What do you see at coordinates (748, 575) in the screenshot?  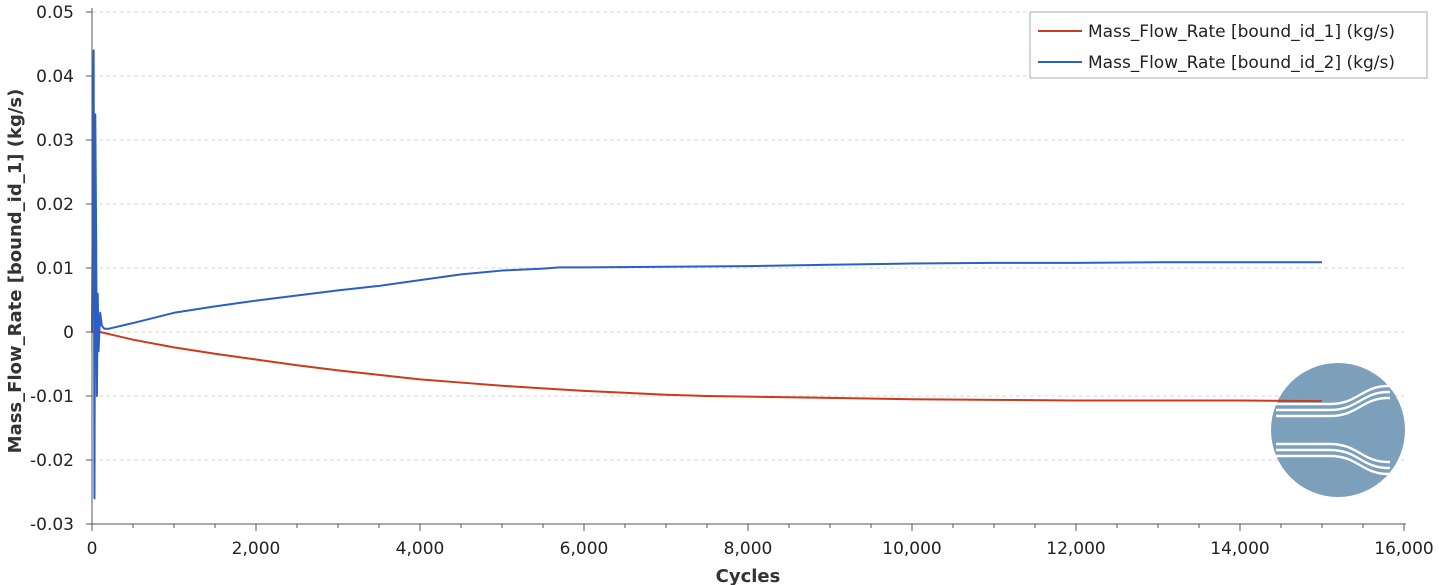 I see `x-axis-title: Cycles` at bounding box center [748, 575].